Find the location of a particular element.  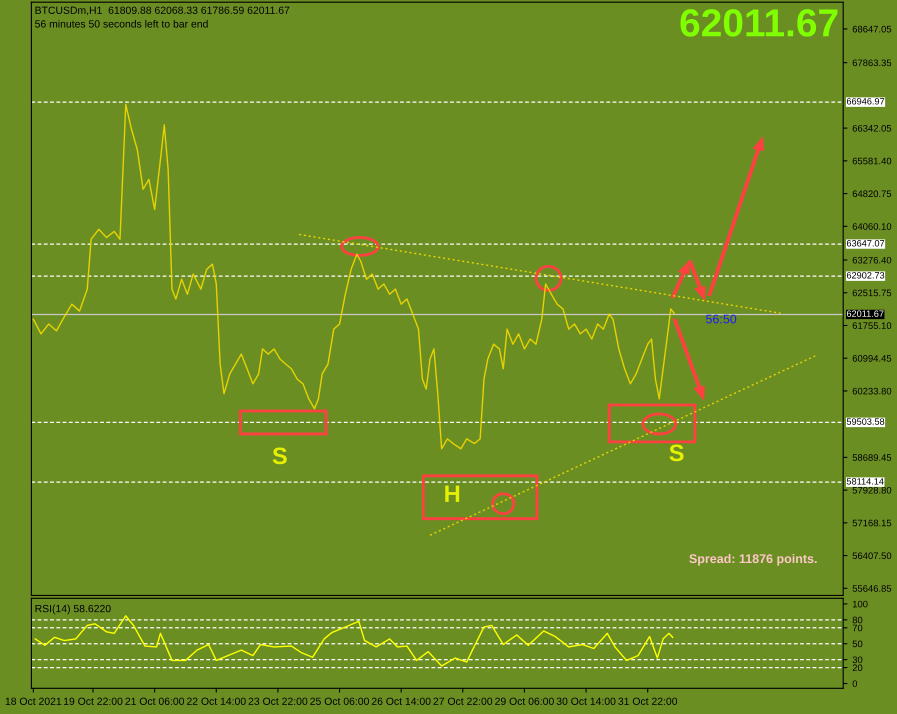

y-tick-label: 20 is located at coordinates (857, 668).